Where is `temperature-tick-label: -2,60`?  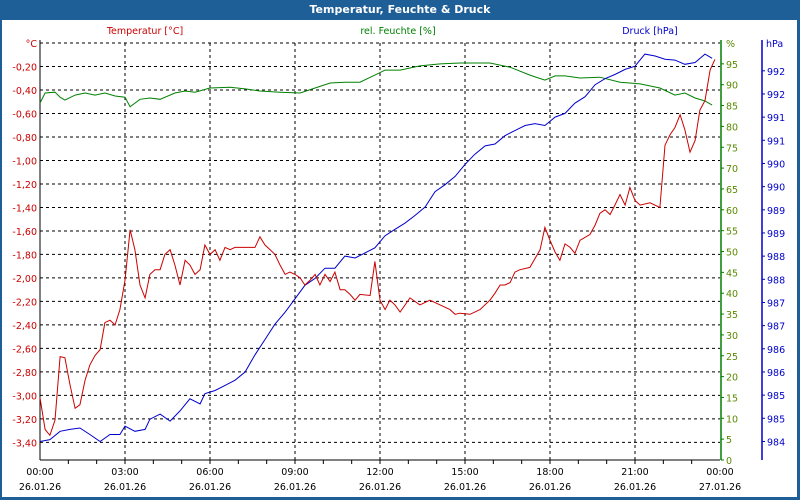 temperature-tick-label: -2,60 is located at coordinates (24, 349).